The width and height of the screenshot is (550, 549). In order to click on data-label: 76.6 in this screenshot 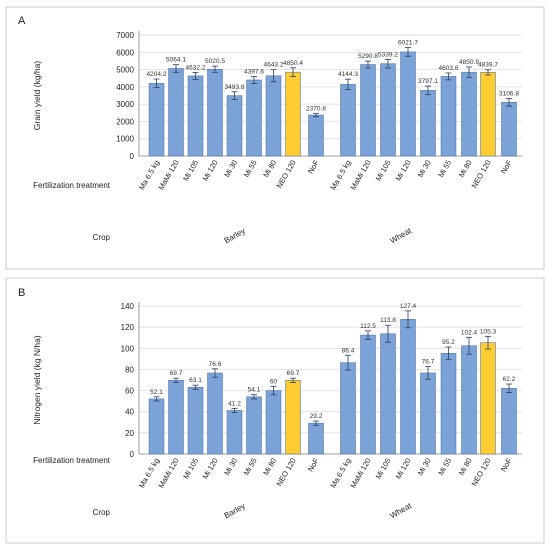, I will do `click(215, 364)`.